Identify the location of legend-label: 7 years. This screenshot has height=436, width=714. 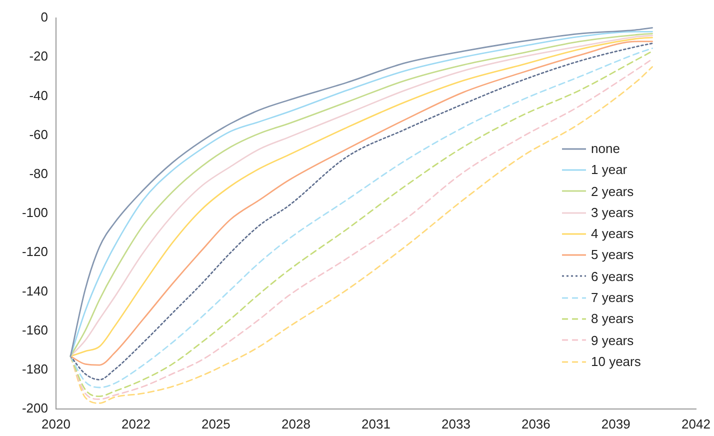
(612, 298).